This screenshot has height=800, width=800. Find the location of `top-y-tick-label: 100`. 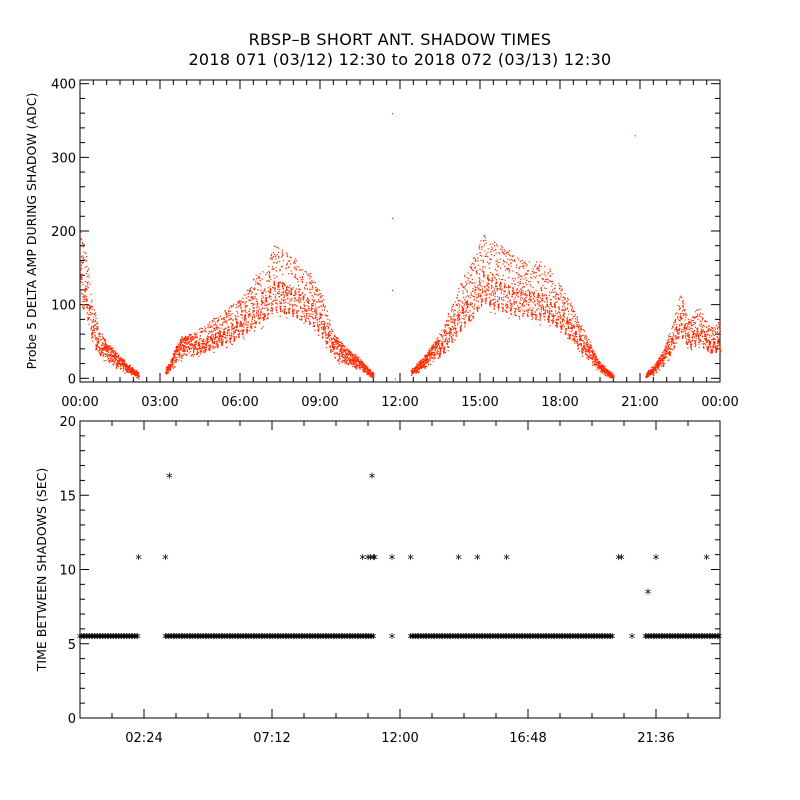

top-y-tick-label: 100 is located at coordinates (63, 306).